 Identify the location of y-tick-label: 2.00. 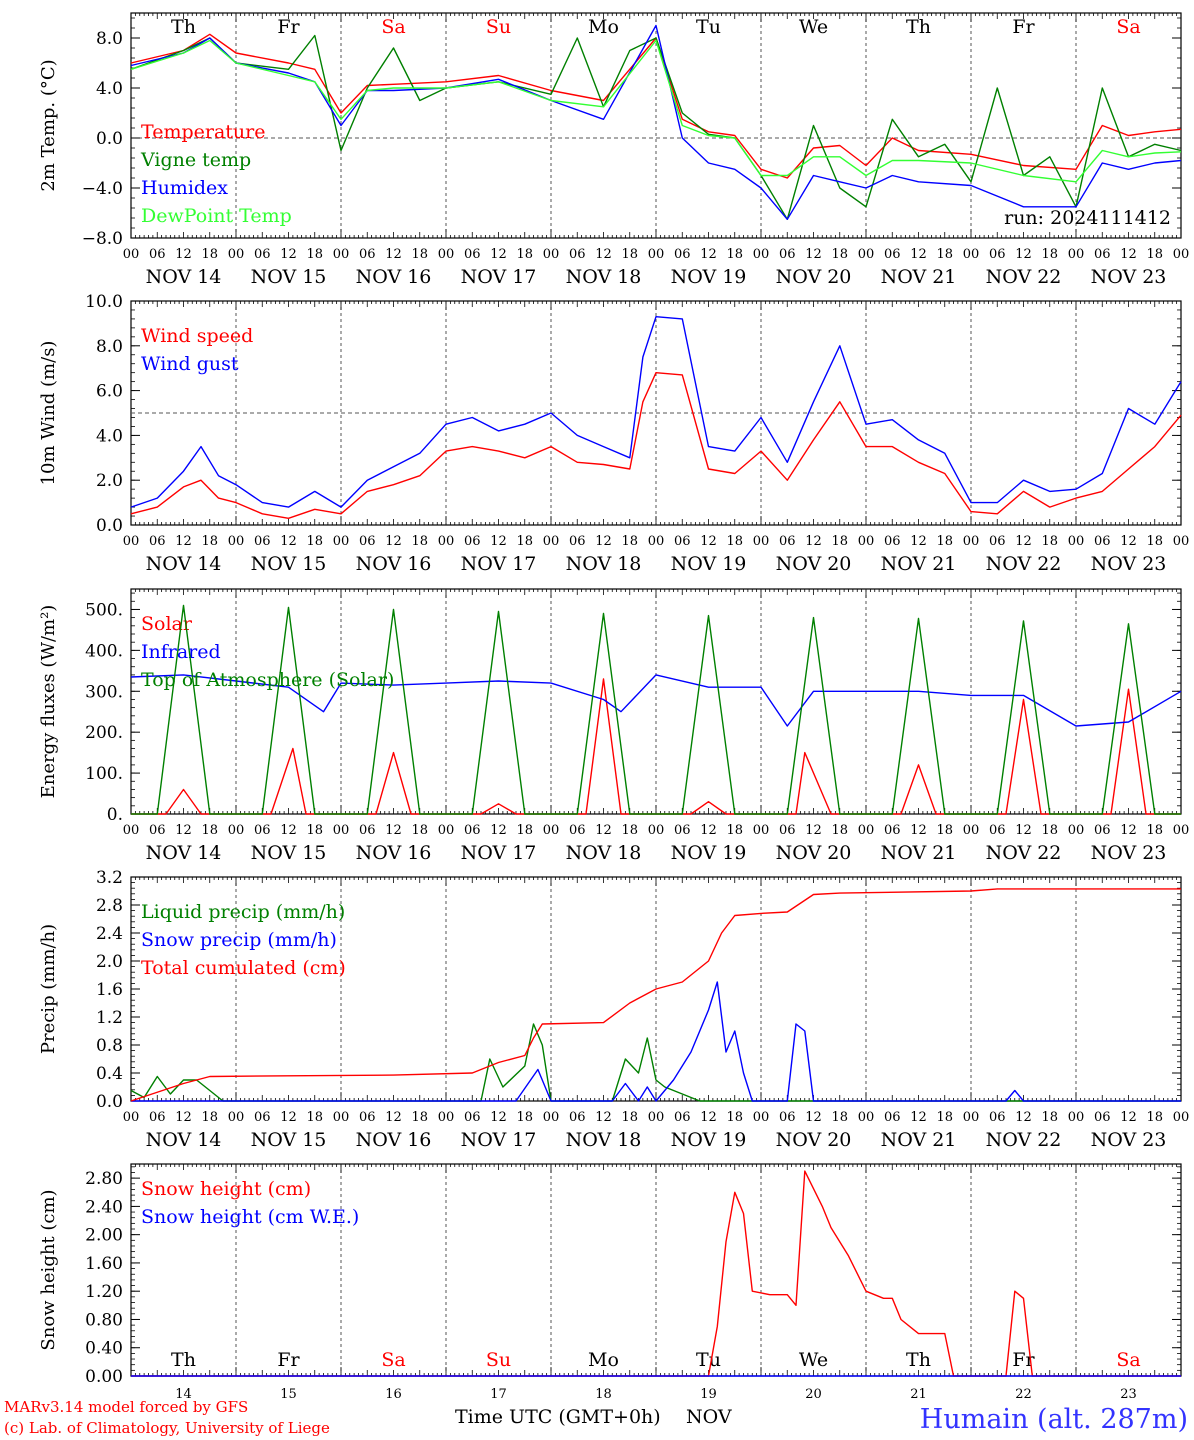
(104, 1236).